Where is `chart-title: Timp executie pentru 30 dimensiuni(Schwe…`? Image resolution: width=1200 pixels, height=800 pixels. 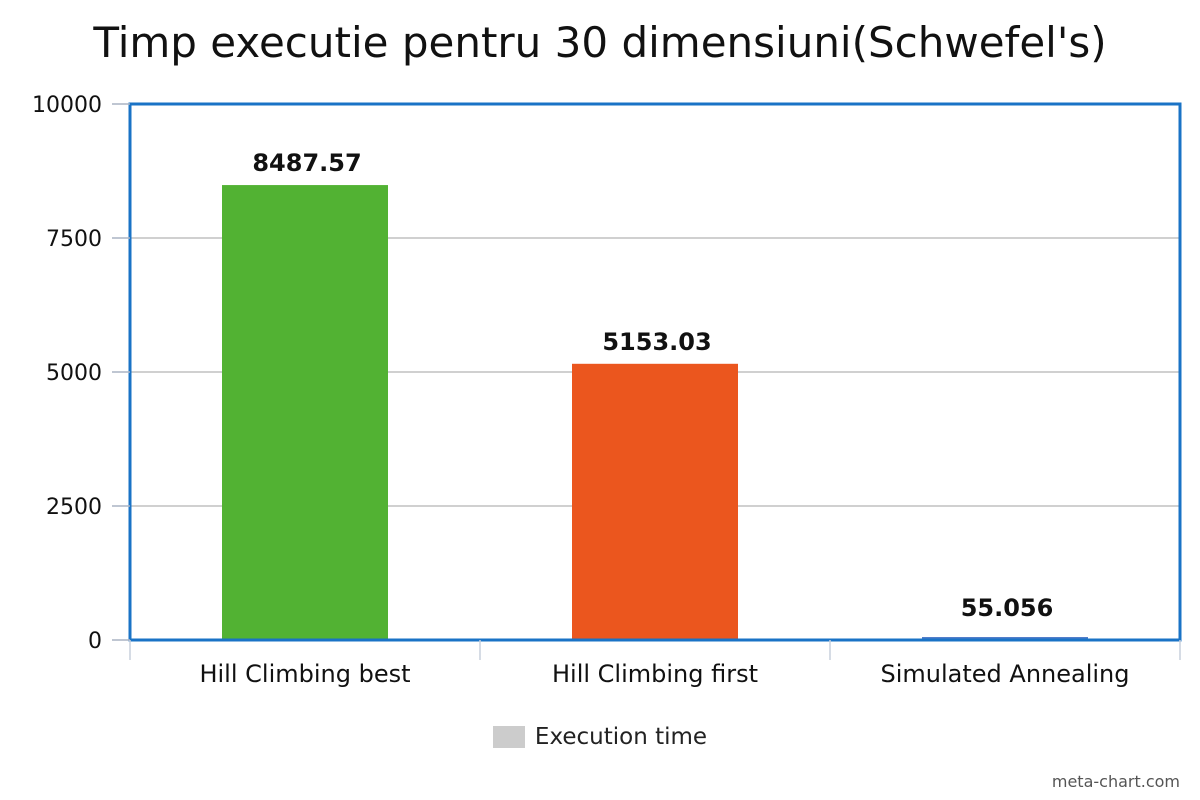
chart-title: Timp executie pentru 30 dimensiuni(Schwe… is located at coordinates (600, 42).